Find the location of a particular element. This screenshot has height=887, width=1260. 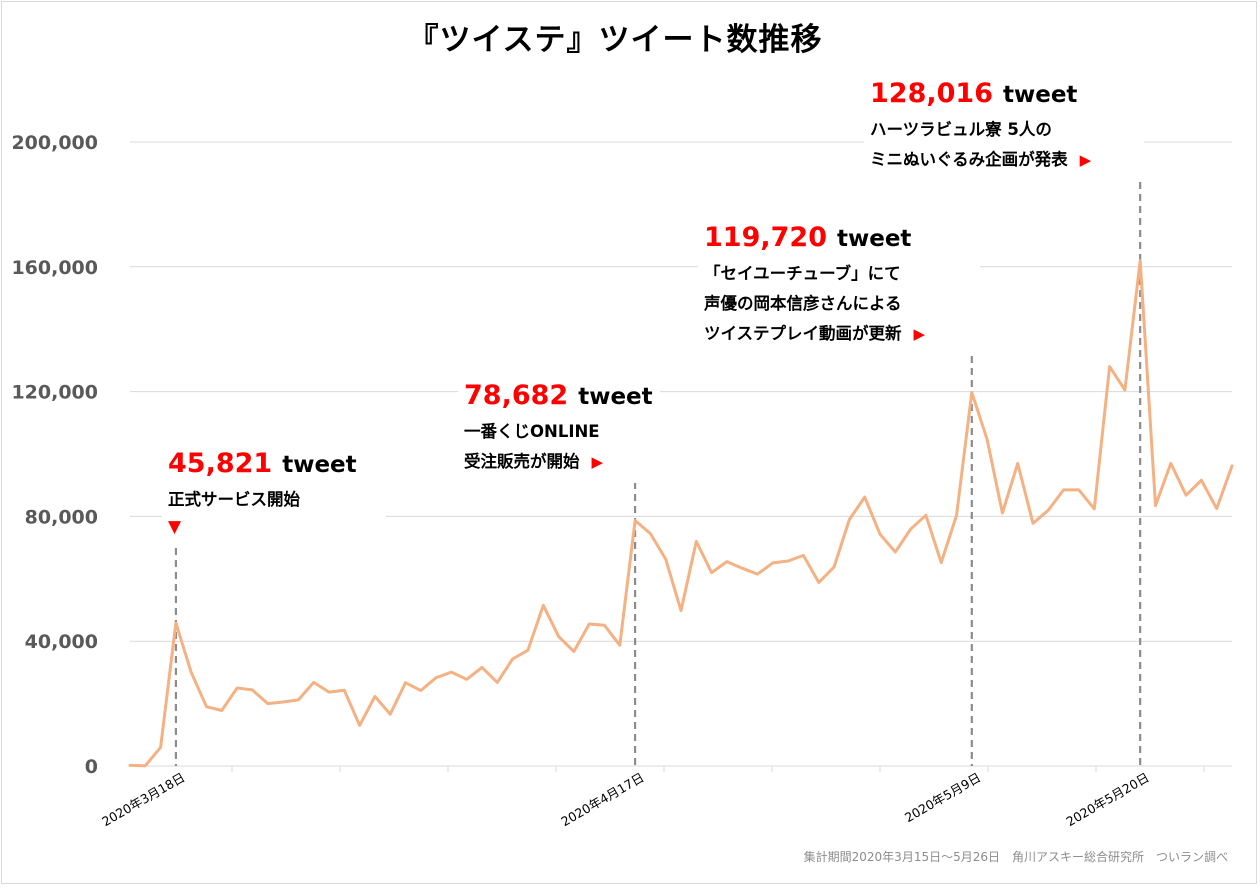

annotation-line: ハーツラビュル寮 5人の is located at coordinates (961, 129).